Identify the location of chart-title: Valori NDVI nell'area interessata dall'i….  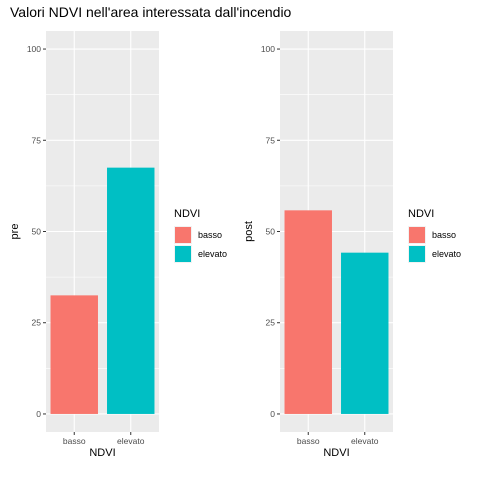
(151, 12).